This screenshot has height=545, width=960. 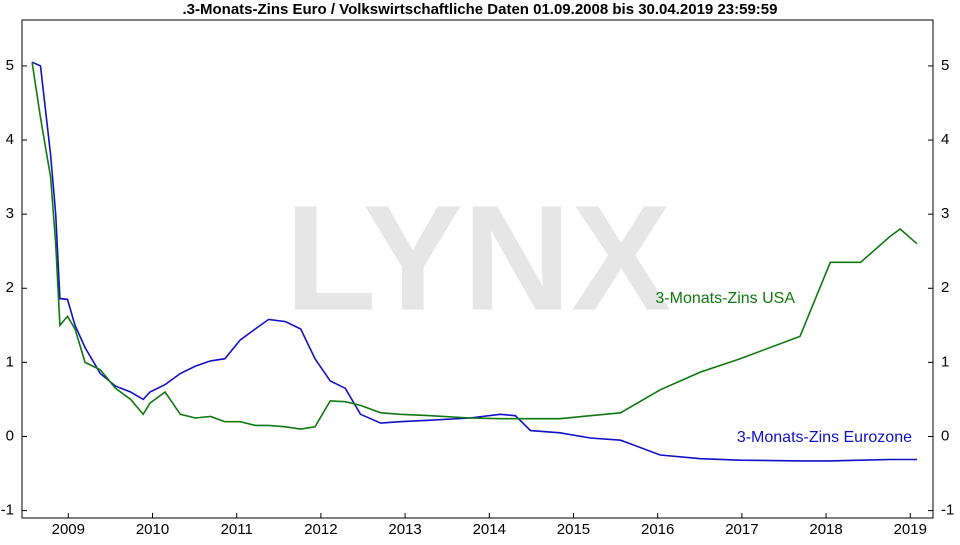 I want to click on x-tick-label: 2009, so click(x=68, y=529).